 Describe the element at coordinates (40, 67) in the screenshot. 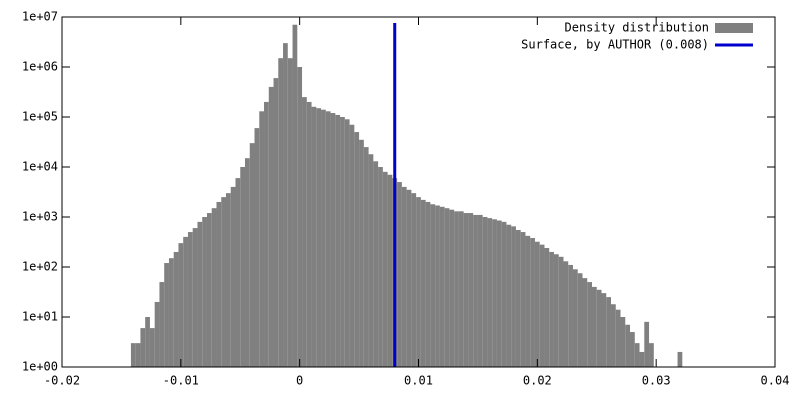

I see `y-tick-label: 1e+06` at that location.